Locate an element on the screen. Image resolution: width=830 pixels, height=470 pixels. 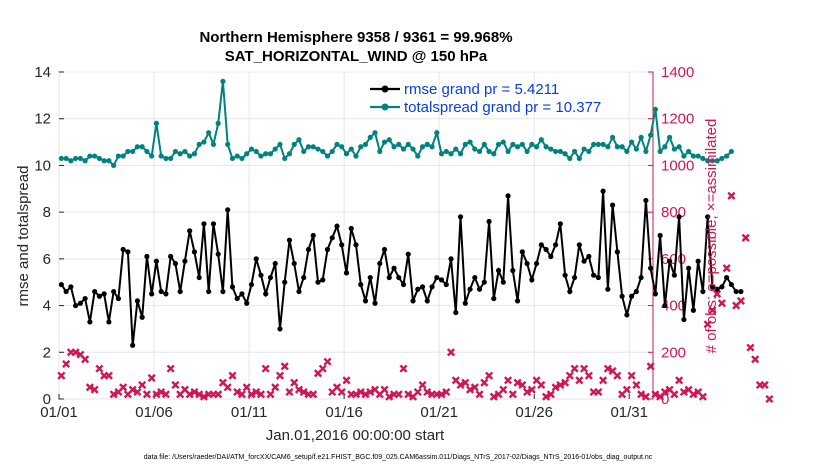
legend-spread-label: totalspread grand pr = 10.377 is located at coordinates (502, 107).